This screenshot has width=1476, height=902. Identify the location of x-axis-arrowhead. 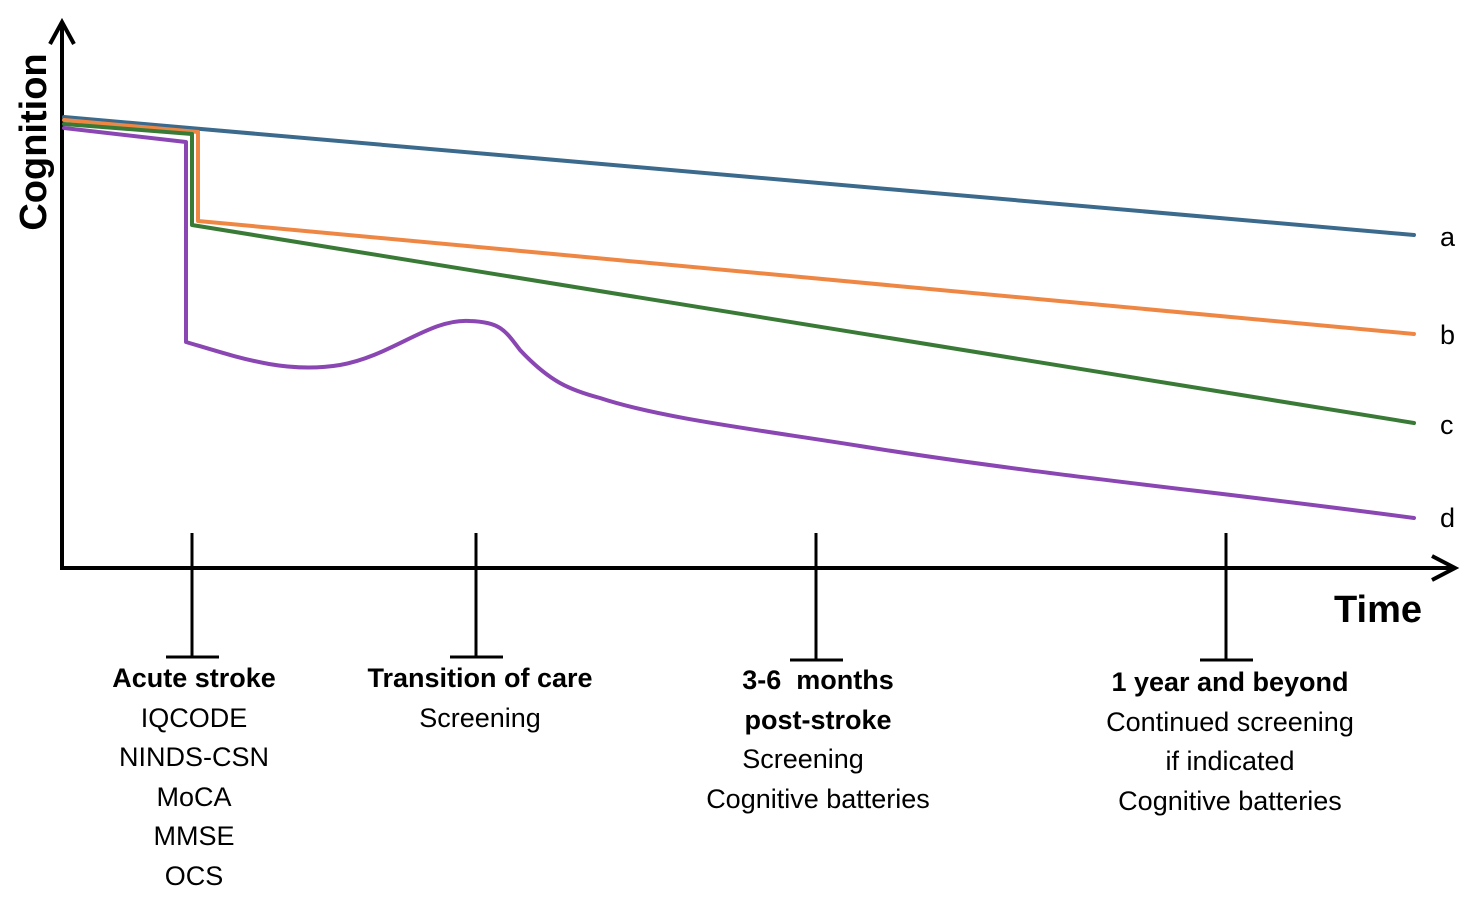
(1445, 568).